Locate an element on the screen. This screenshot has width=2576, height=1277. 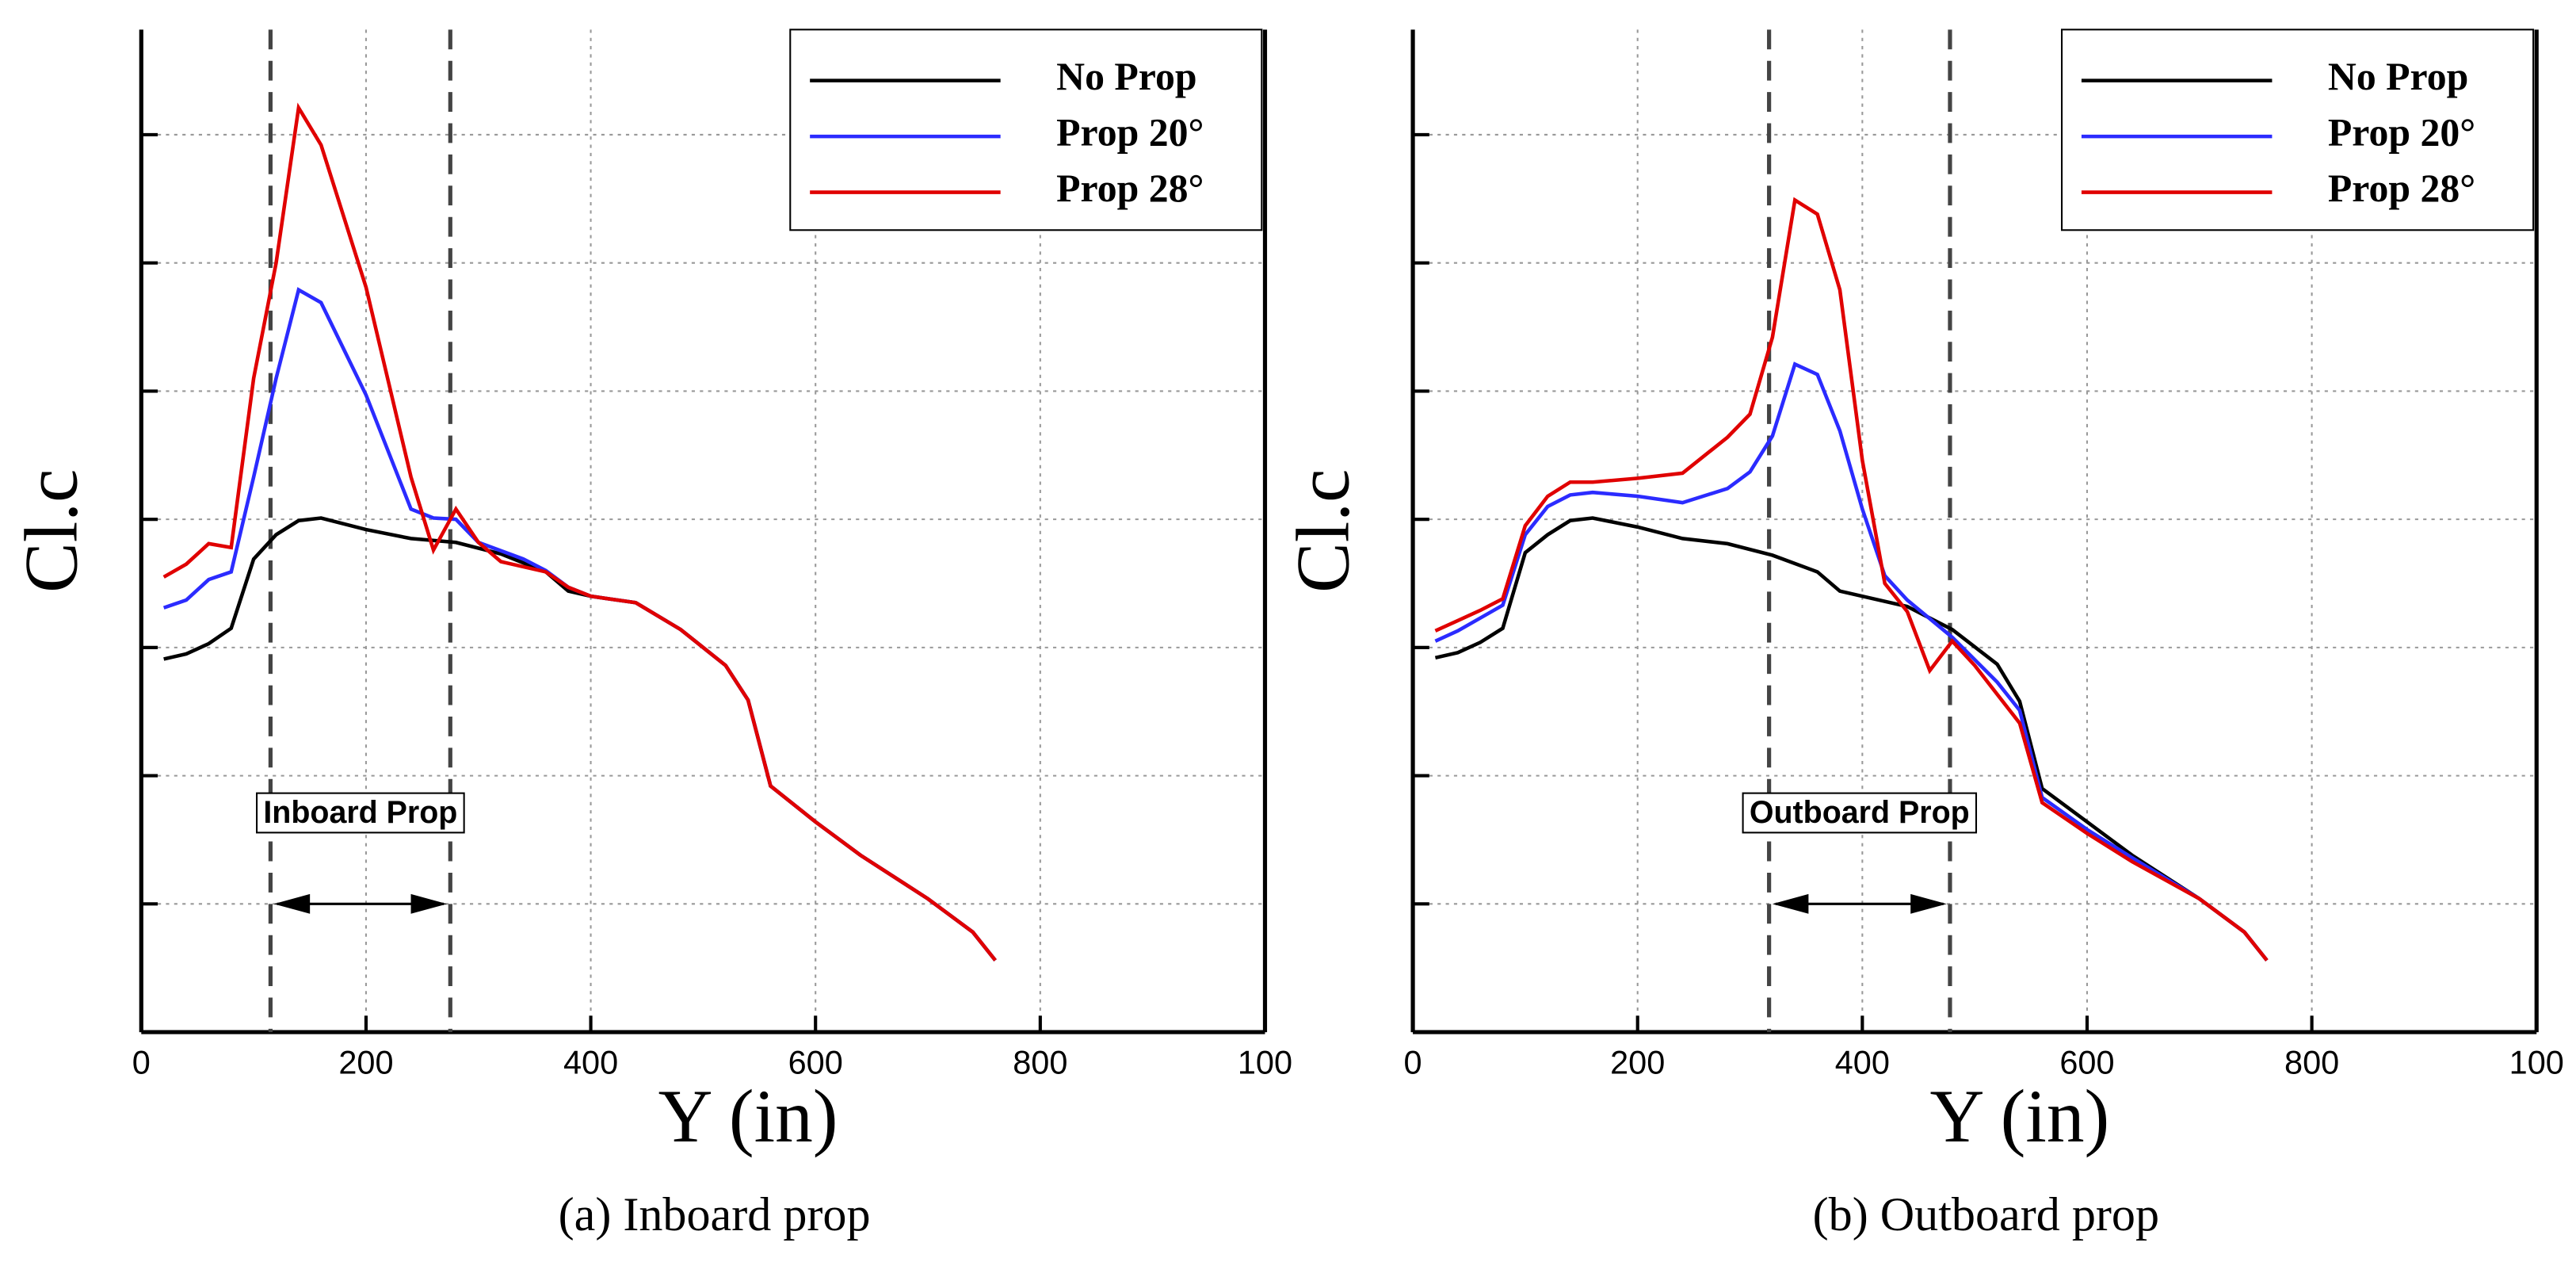
annotation: Inboard Prop is located at coordinates (360, 812).